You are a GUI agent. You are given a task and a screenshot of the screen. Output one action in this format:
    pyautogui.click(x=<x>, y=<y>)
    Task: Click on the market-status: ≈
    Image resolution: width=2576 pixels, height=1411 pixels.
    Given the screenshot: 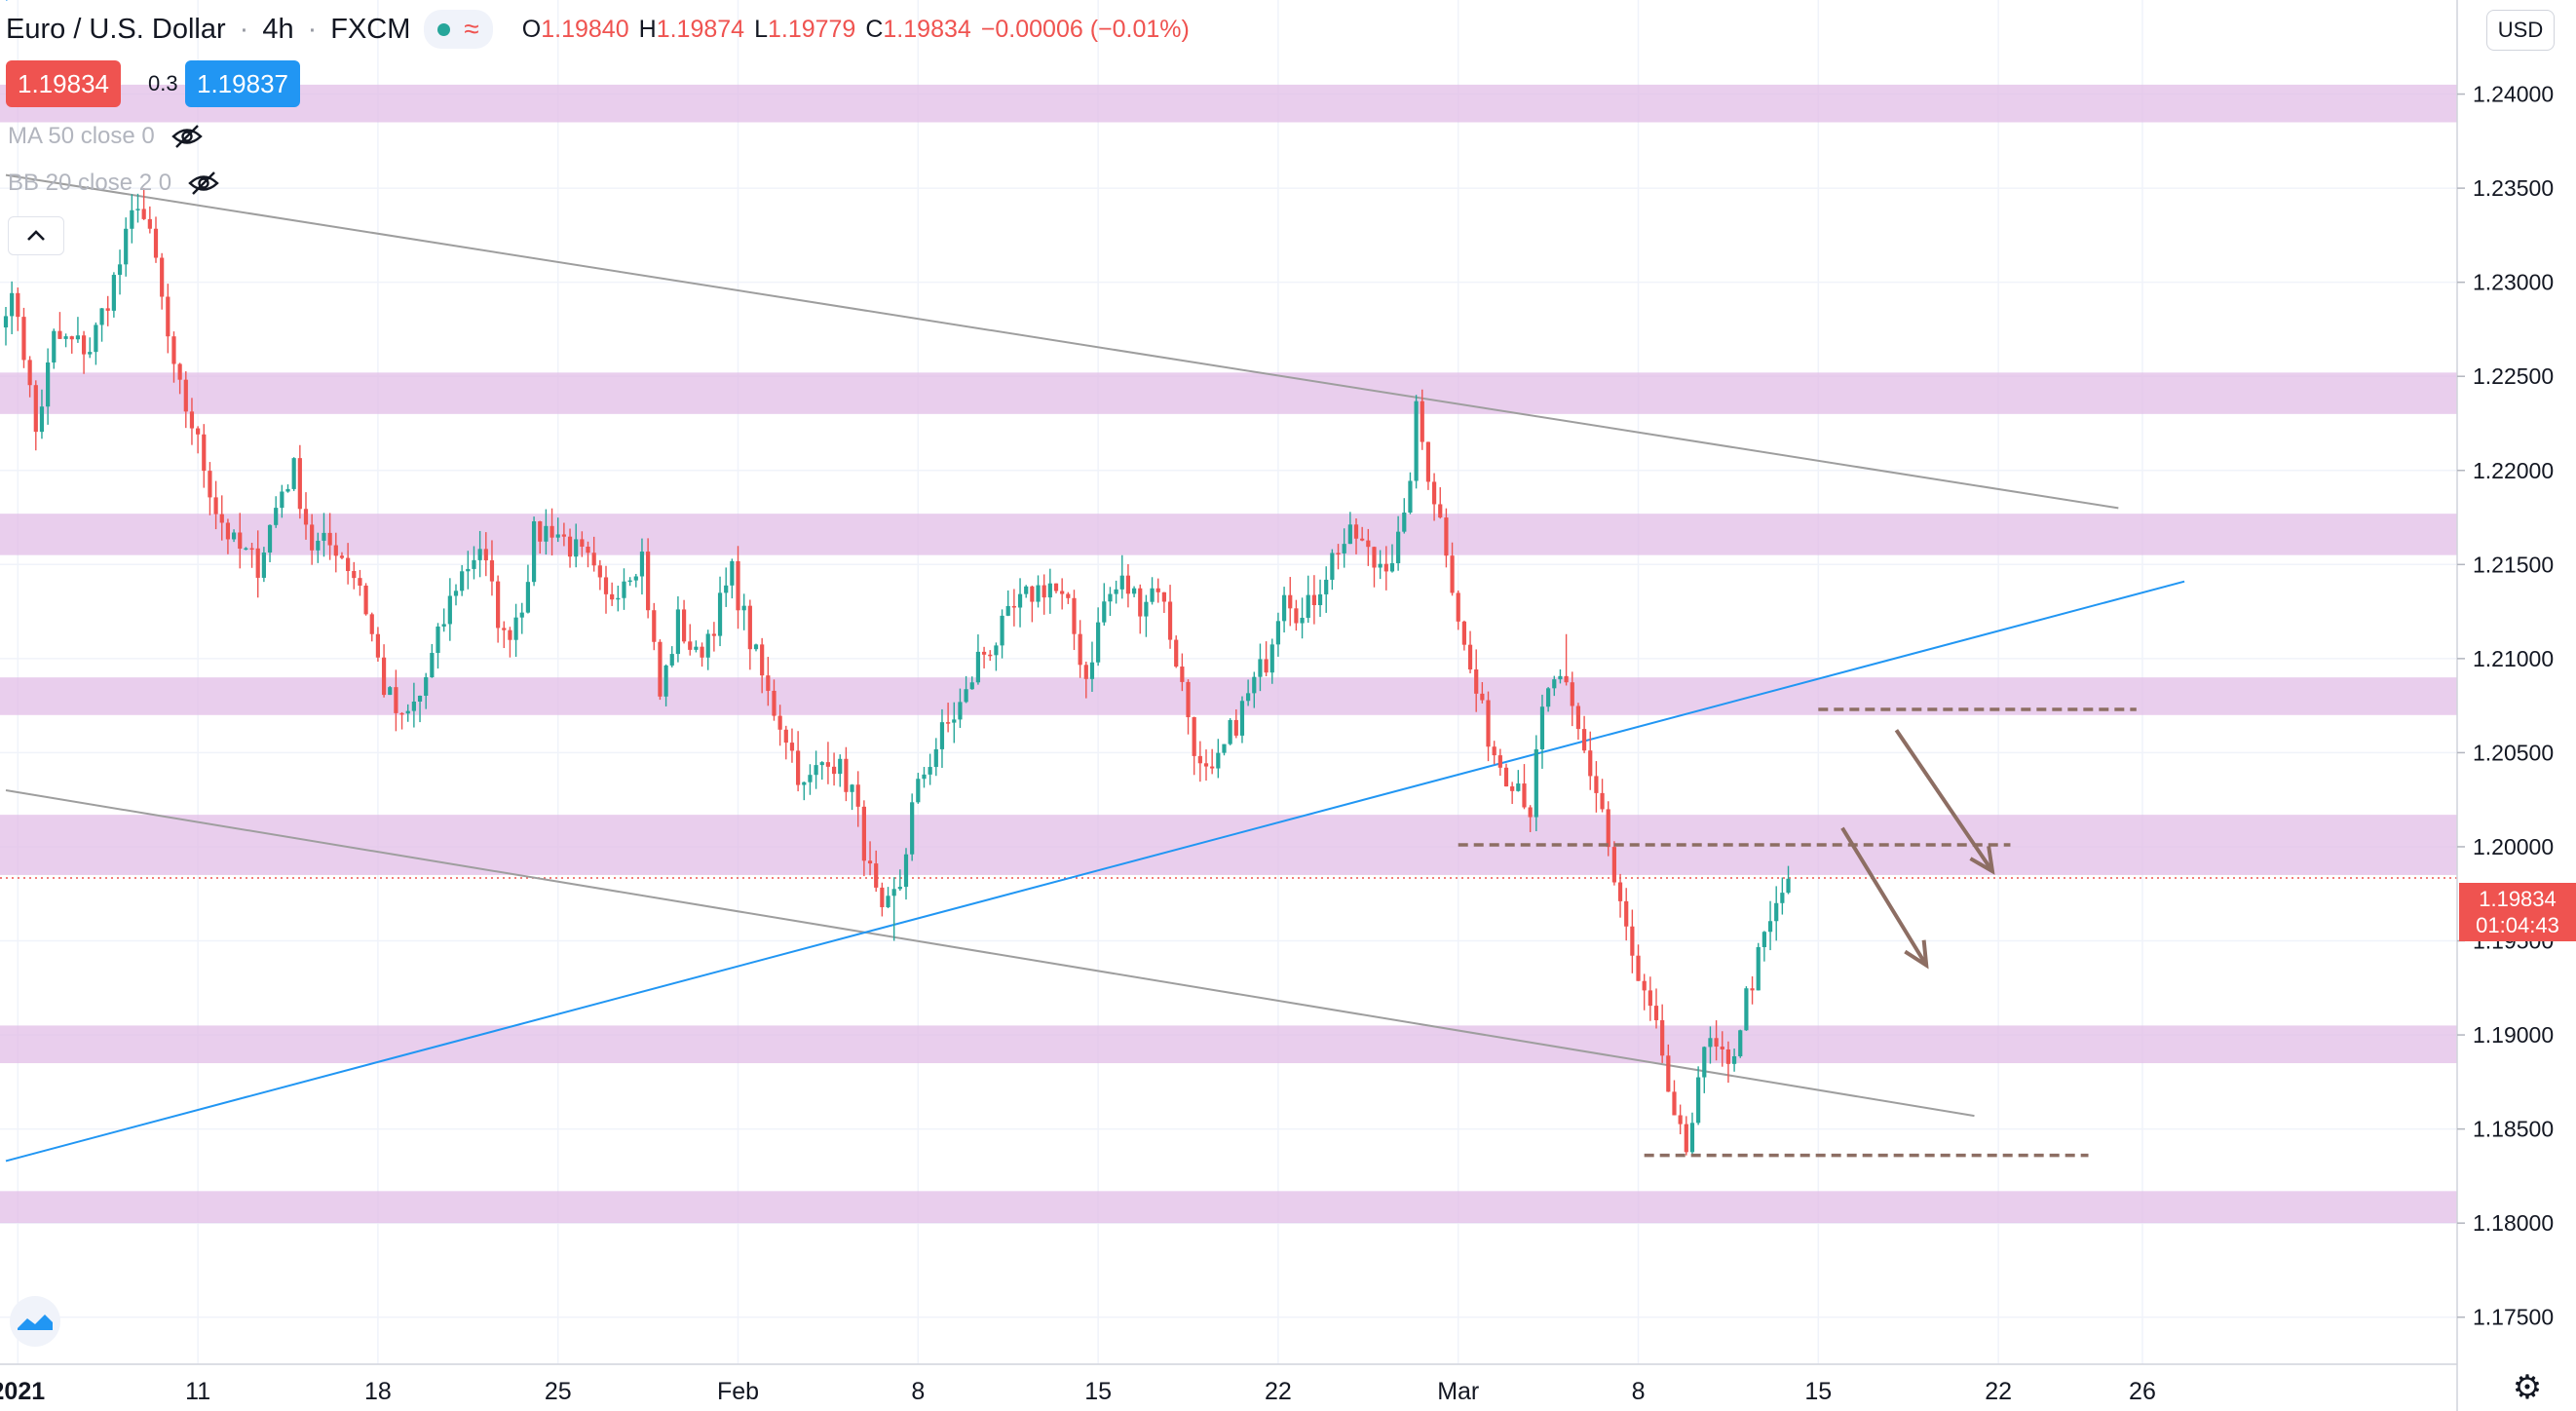 What is the action you would take?
    pyautogui.click(x=458, y=29)
    